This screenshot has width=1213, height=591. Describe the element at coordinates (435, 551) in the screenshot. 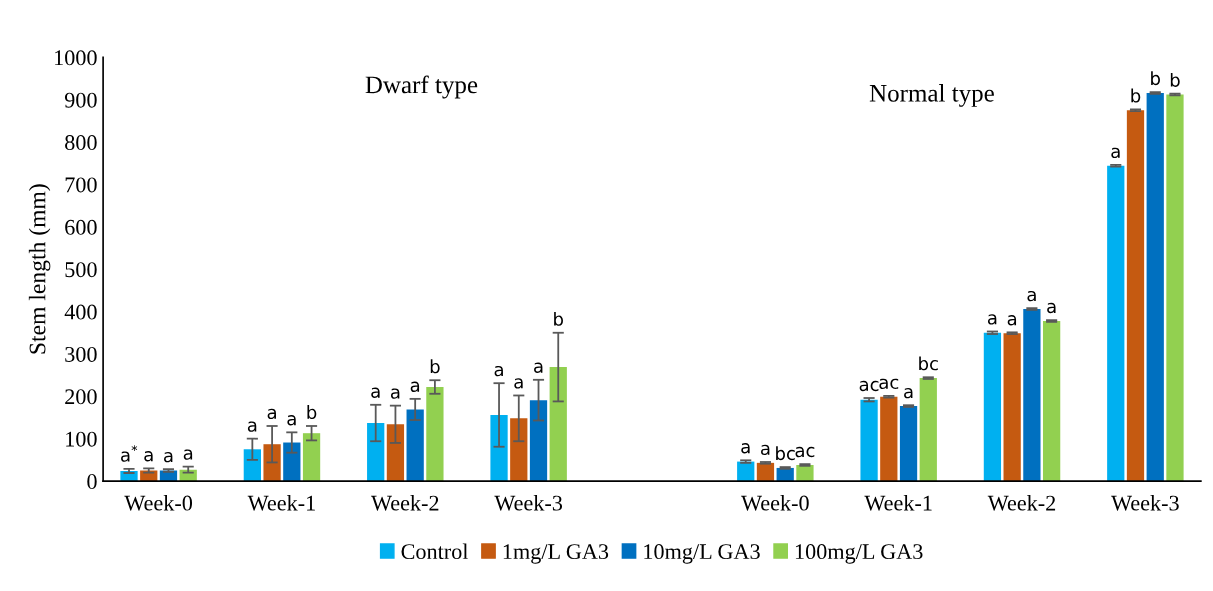

I see `legend-label: Control` at that location.